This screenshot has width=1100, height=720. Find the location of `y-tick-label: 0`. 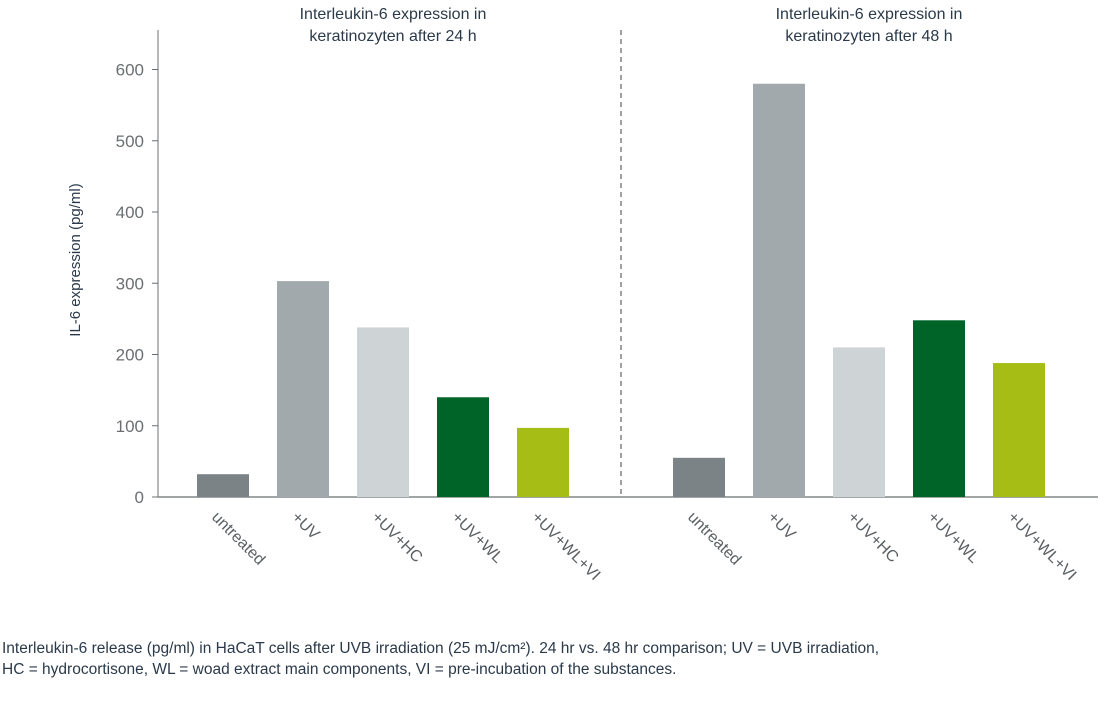

y-tick-label: 0 is located at coordinates (139, 497).